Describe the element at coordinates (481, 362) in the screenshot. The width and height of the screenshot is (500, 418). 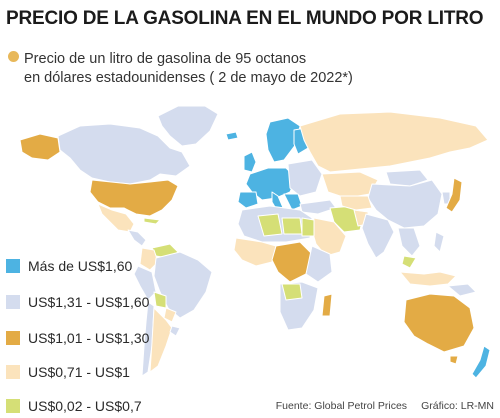
I see `new-zealand` at that location.